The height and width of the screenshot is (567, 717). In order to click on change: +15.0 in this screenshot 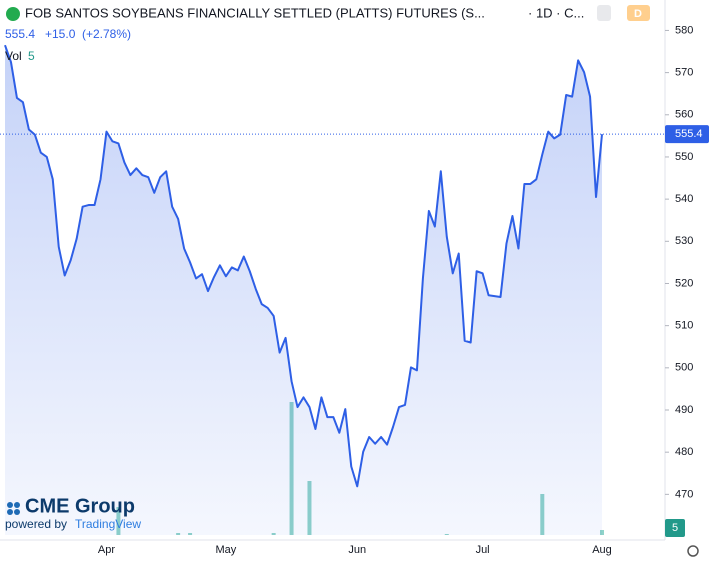, I will do `click(60, 34)`.